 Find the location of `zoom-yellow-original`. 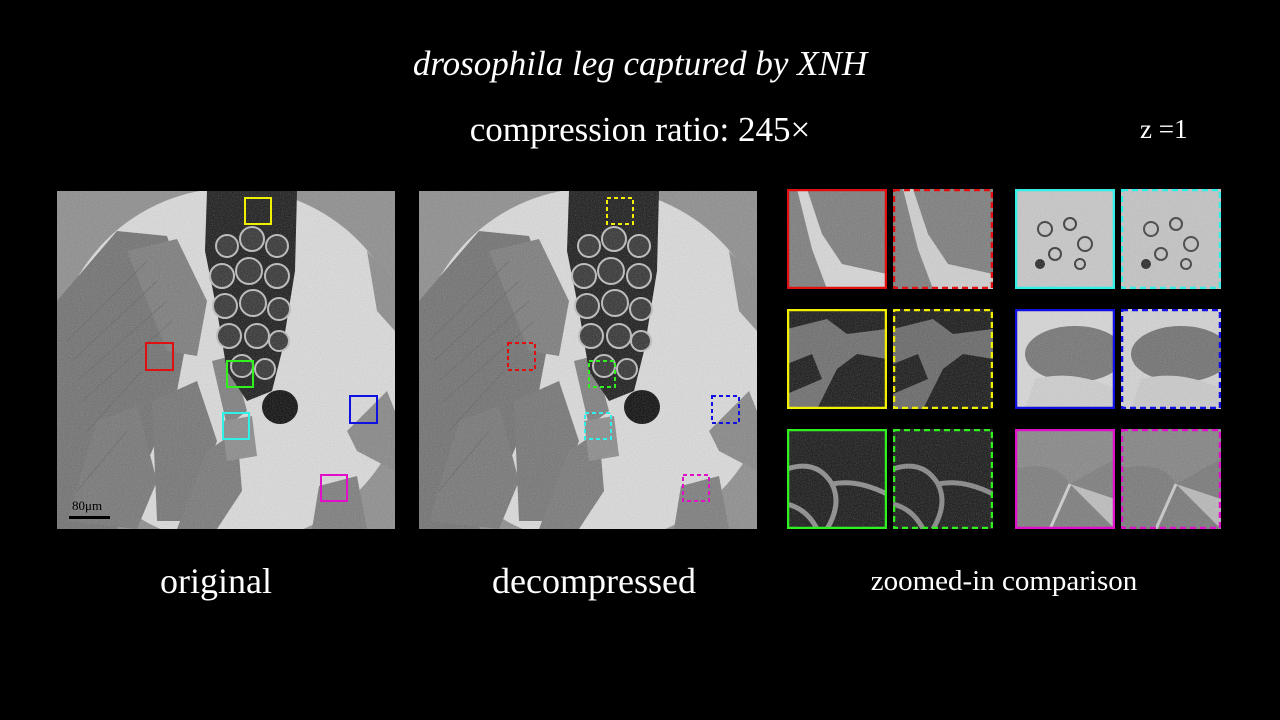

zoom-yellow-original is located at coordinates (837, 359).